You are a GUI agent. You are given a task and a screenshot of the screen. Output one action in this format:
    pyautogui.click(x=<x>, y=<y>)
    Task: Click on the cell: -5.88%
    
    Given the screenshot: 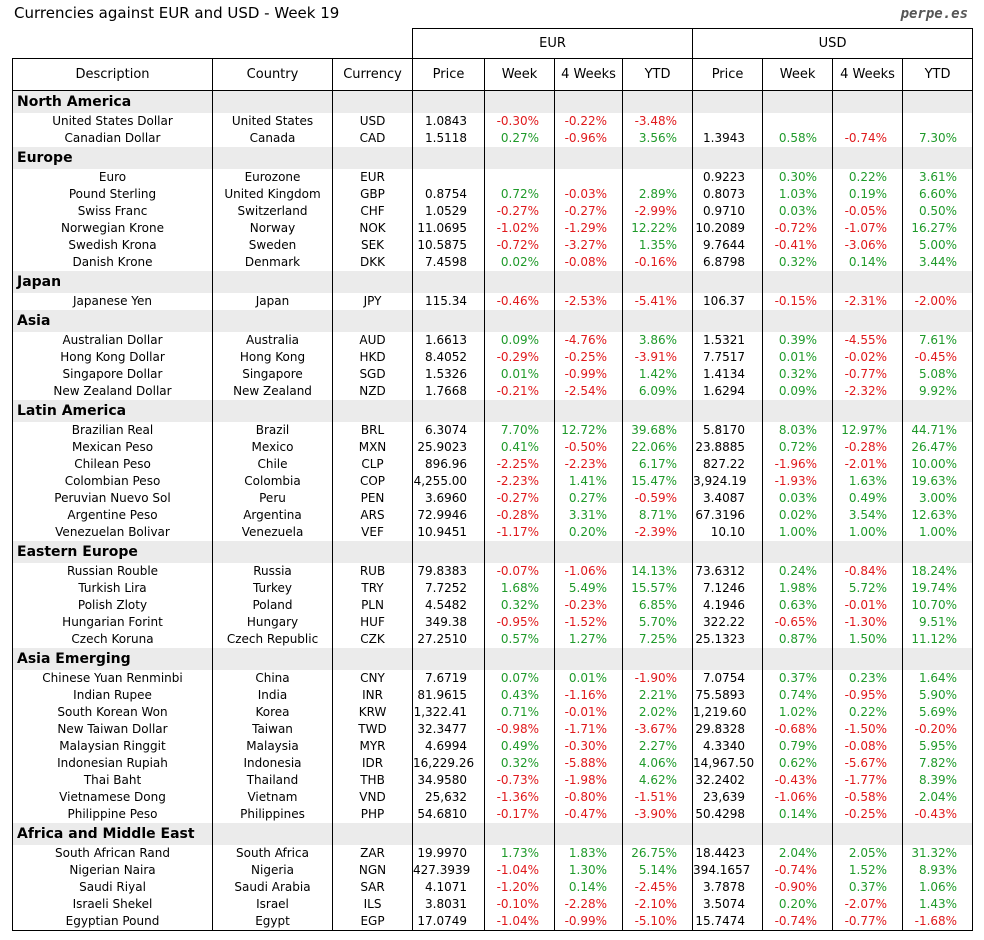 What is the action you would take?
    pyautogui.click(x=589, y=763)
    